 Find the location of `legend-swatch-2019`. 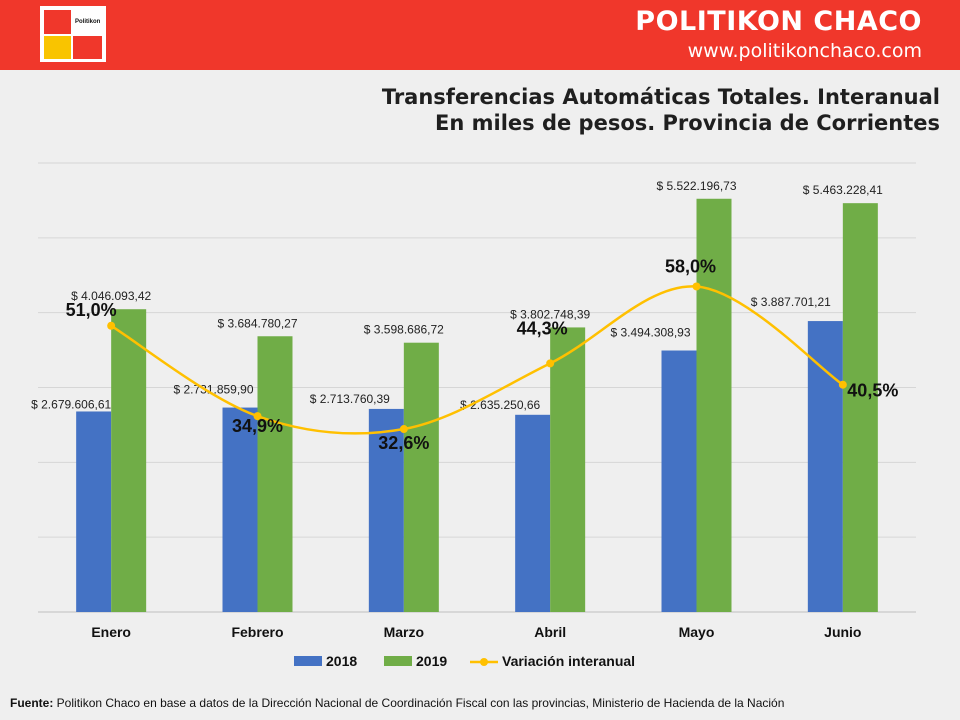

legend-swatch-2019 is located at coordinates (398, 661).